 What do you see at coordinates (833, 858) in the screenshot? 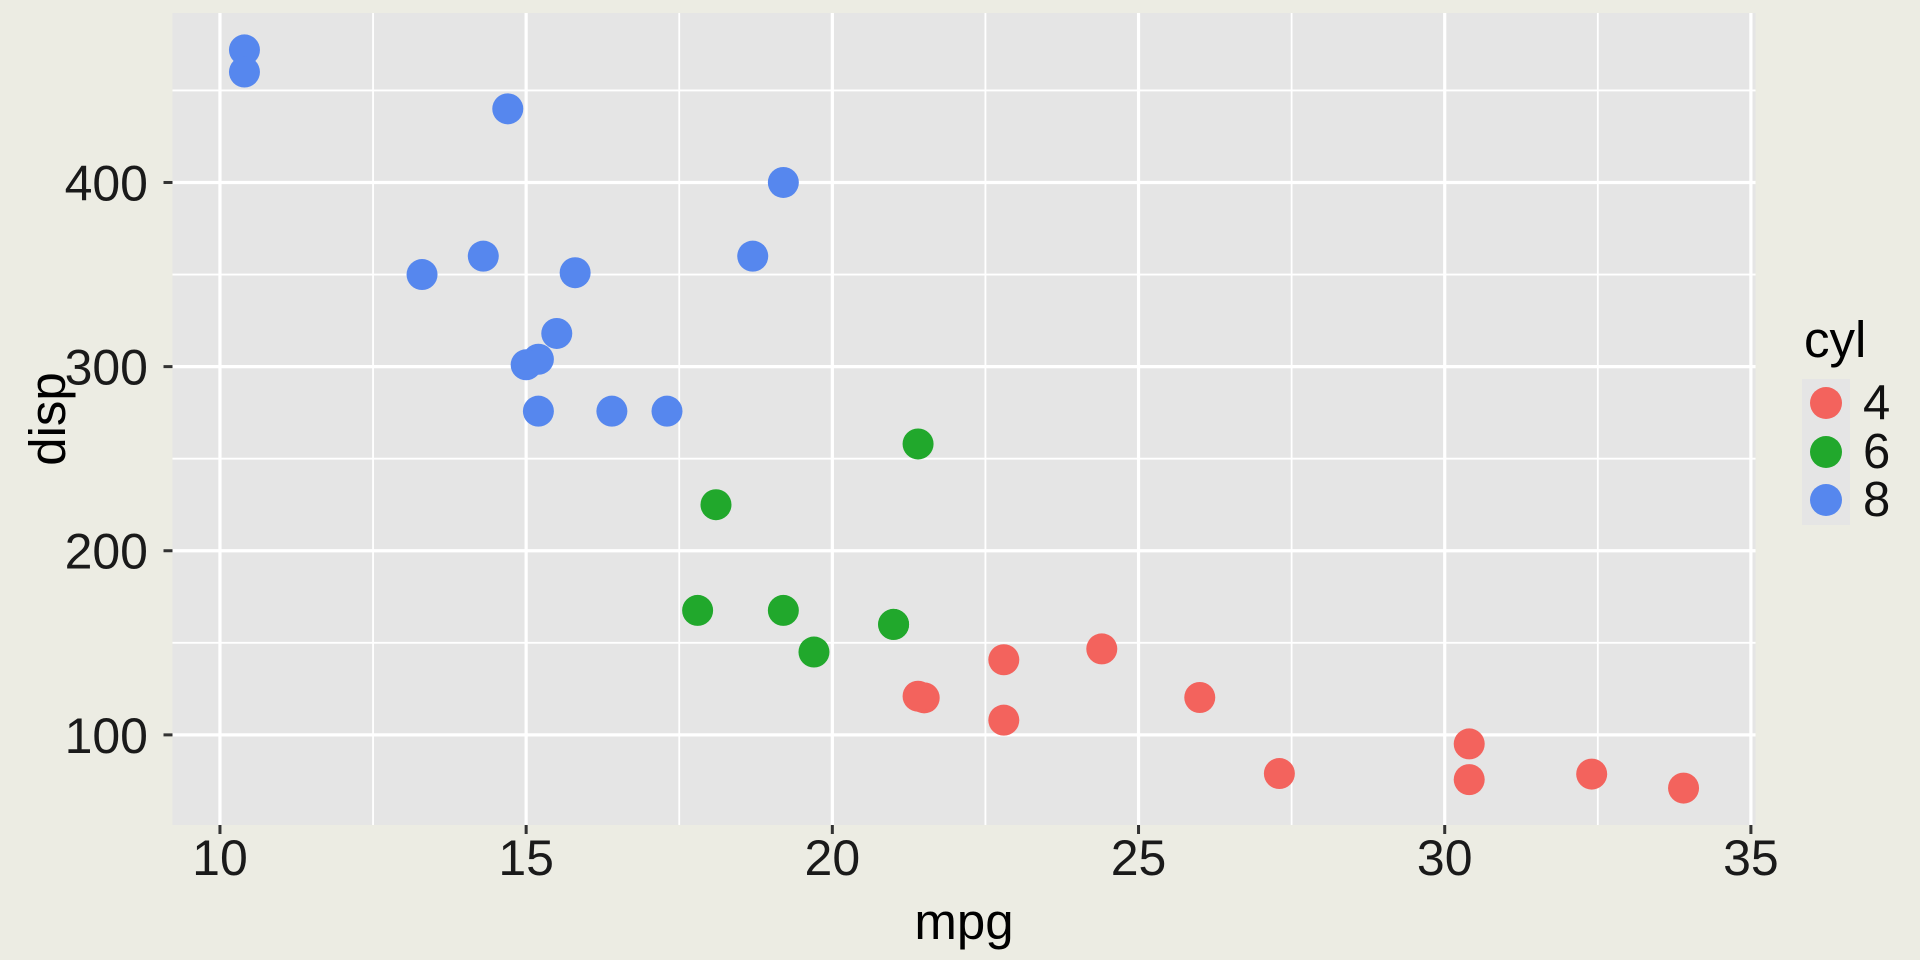
I see `x-tick-label: 20` at bounding box center [833, 858].